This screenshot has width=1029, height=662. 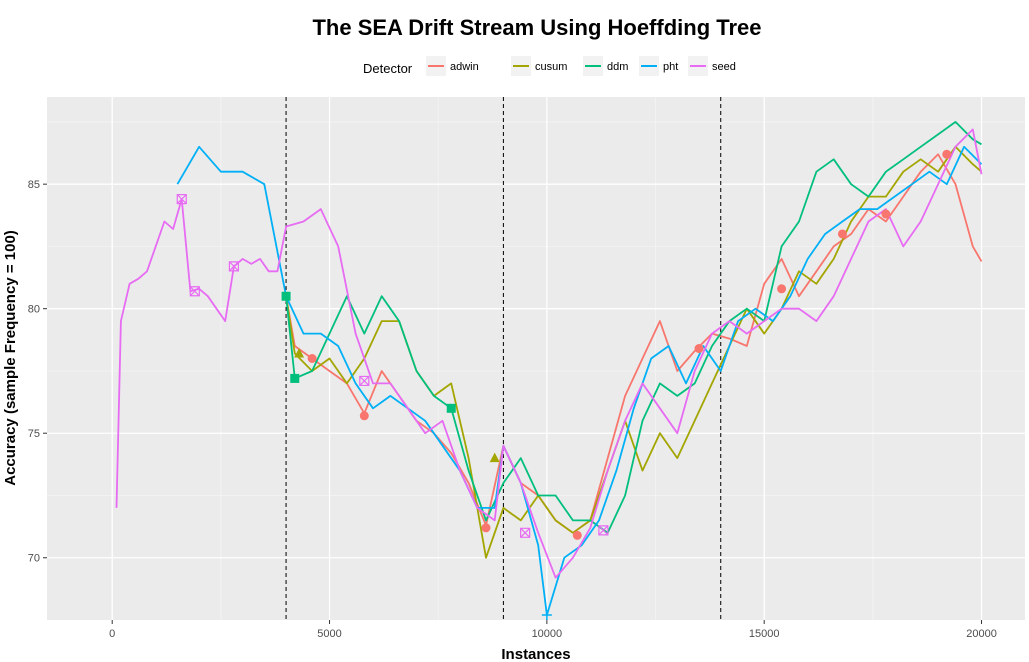 What do you see at coordinates (10, 358) in the screenshot?
I see `y-axis-title: Accuracy (sample Frequency = 100)` at bounding box center [10, 358].